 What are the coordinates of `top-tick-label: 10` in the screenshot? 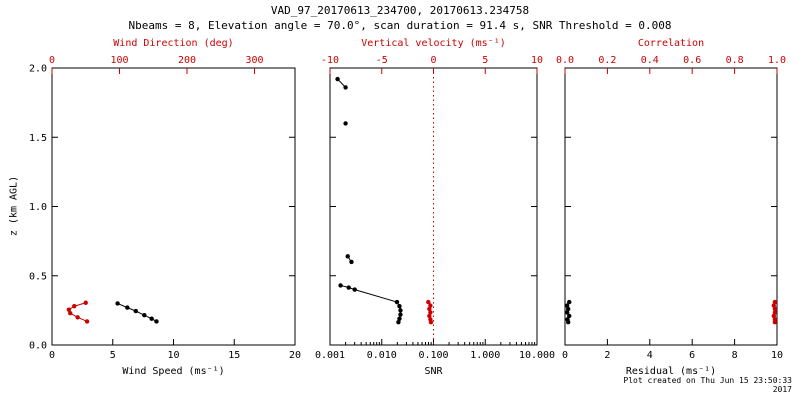 It's located at (537, 60).